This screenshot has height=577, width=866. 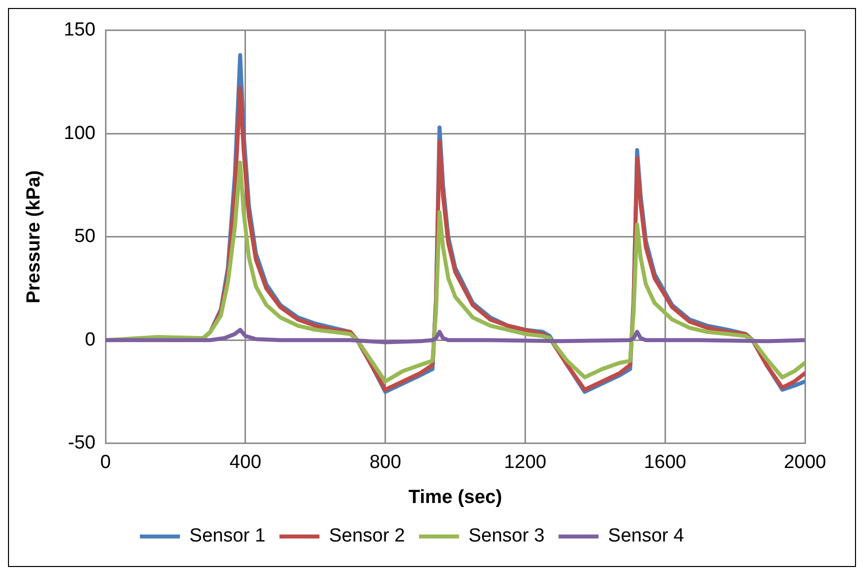 What do you see at coordinates (105, 463) in the screenshot?
I see `x-tick-label: 0` at bounding box center [105, 463].